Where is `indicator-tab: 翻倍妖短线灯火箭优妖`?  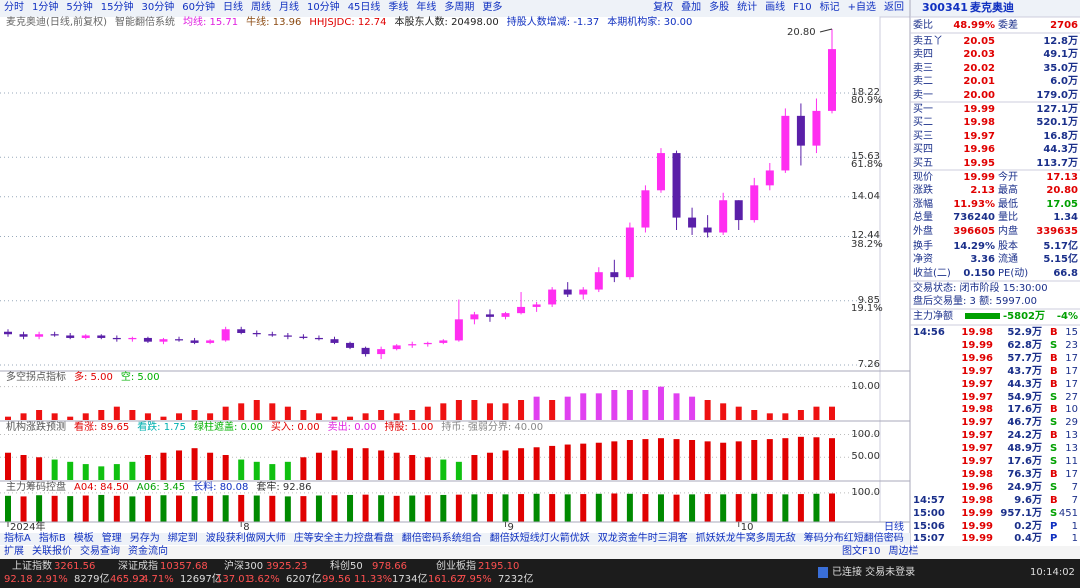 indicator-tab: 翻倍妖短线灯火箭优妖 is located at coordinates (539, 538).